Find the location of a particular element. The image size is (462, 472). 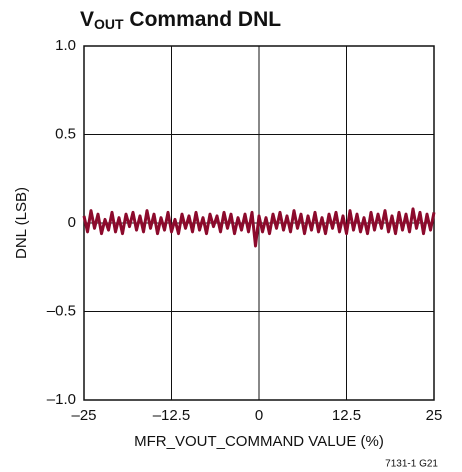

x-axis-label: MFR_VOUT_COMMAND VALUE (%) is located at coordinates (259, 441).